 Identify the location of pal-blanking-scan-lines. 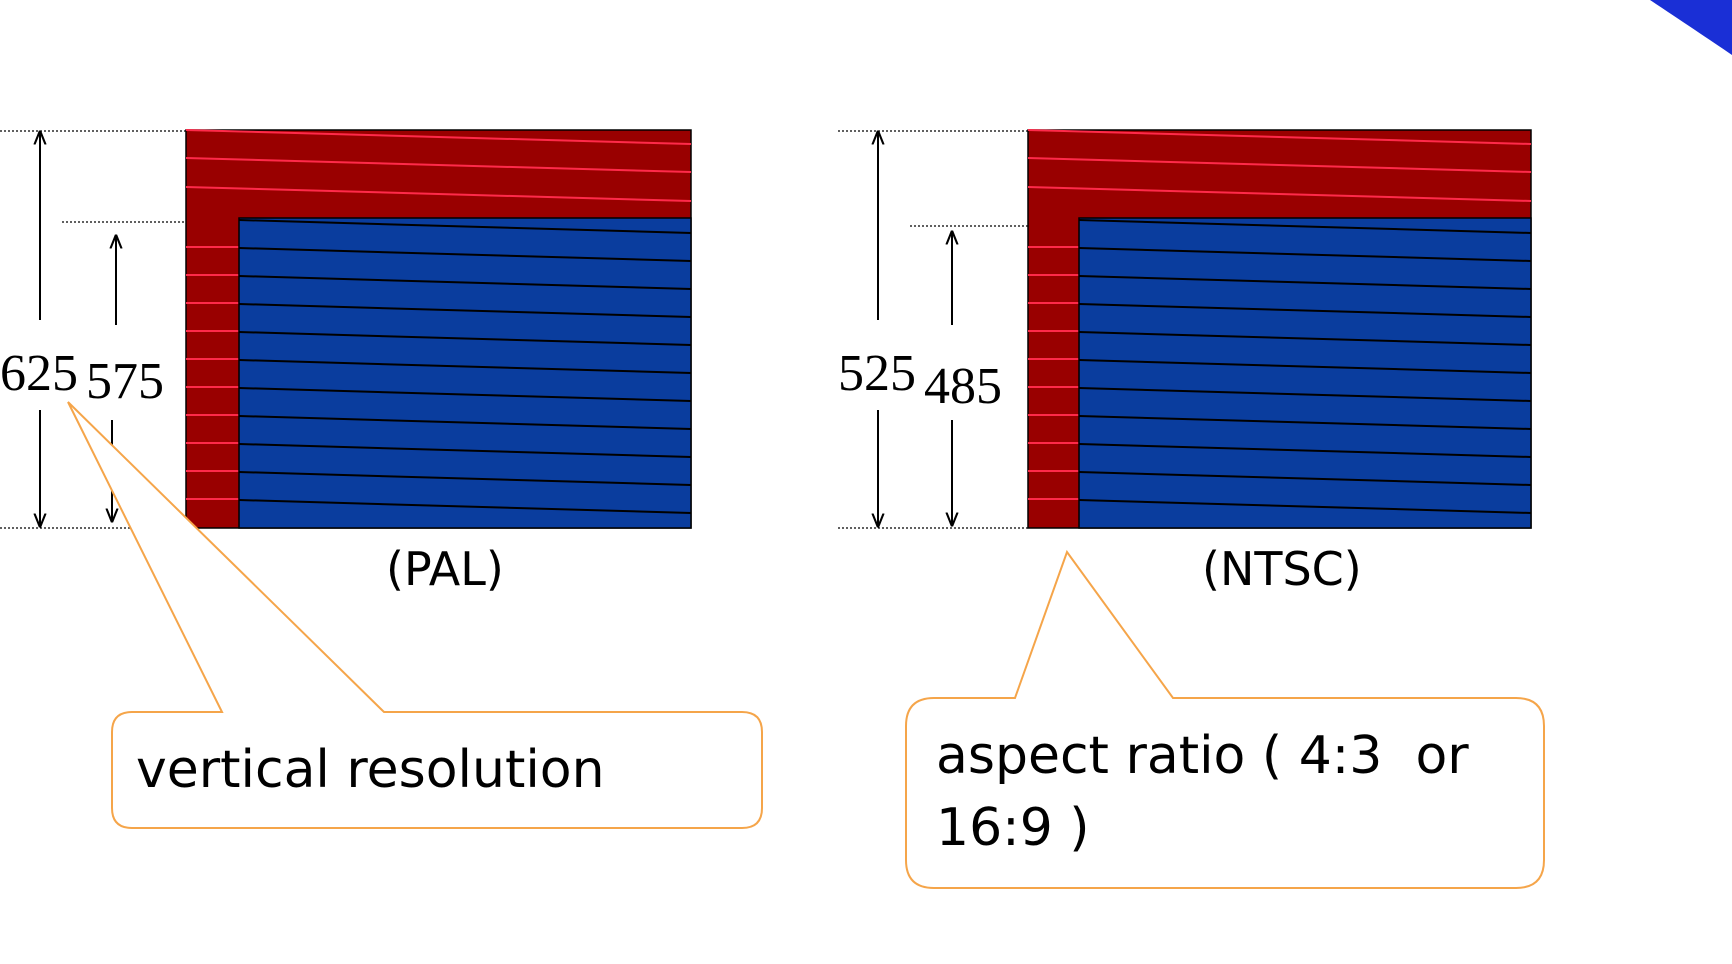
(438, 314).